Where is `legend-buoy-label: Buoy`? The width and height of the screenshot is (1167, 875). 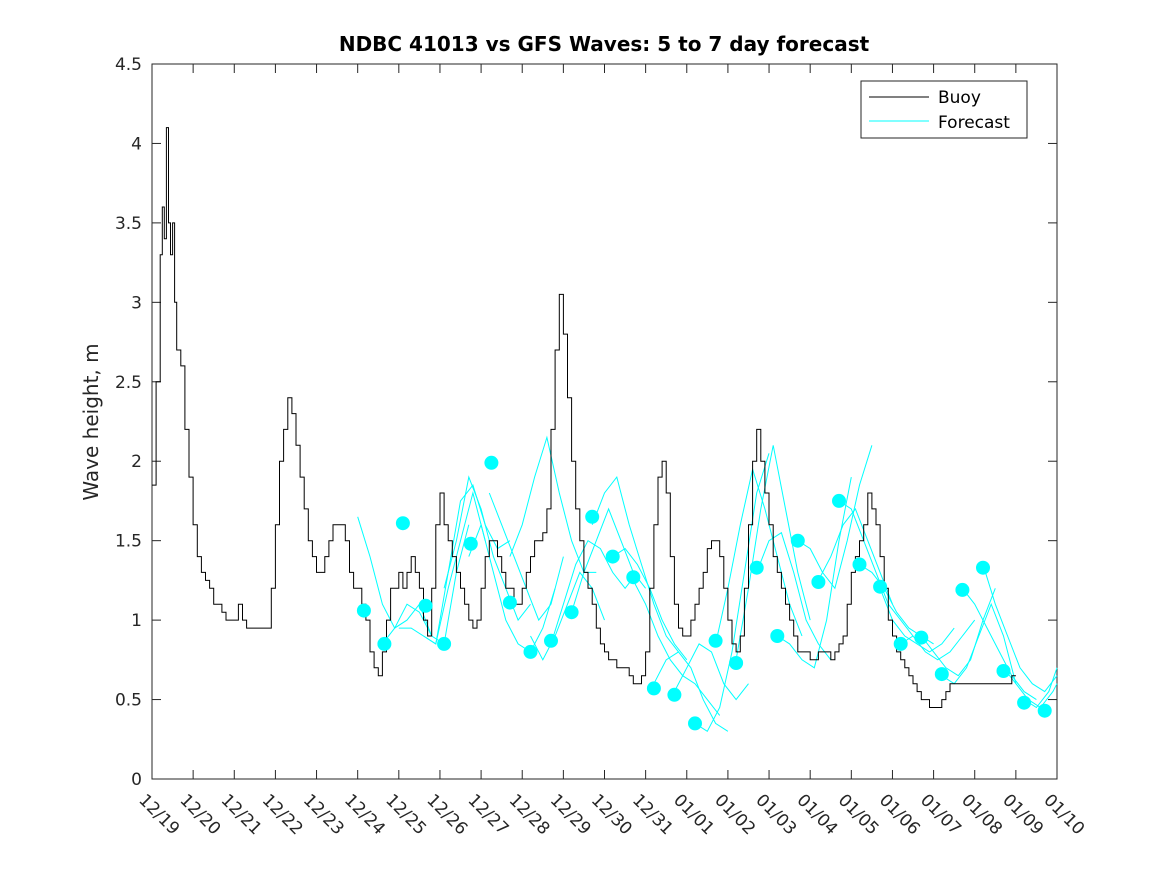
legend-buoy-label: Buoy is located at coordinates (959, 98).